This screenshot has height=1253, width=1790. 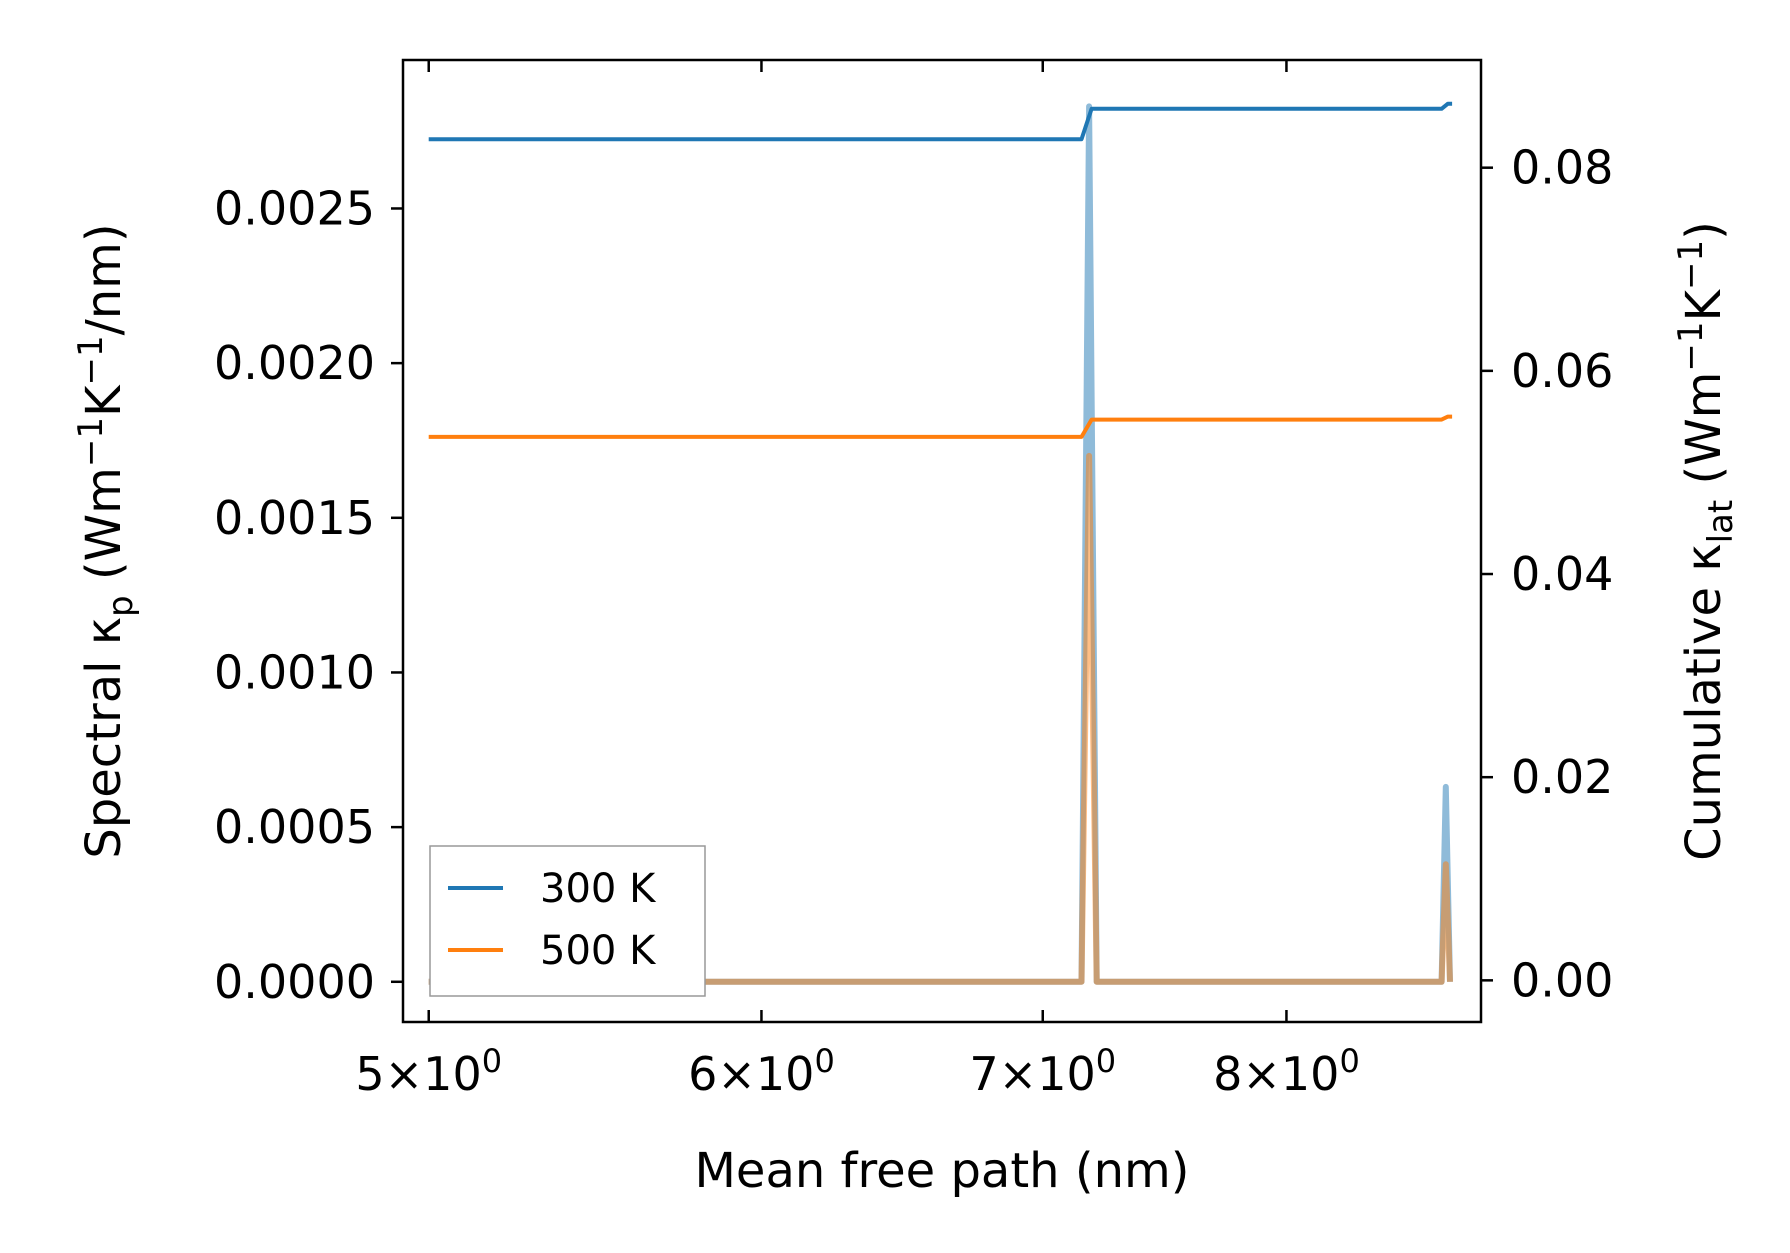 What do you see at coordinates (369, 1074) in the screenshot?
I see `x-tick-base: 5` at bounding box center [369, 1074].